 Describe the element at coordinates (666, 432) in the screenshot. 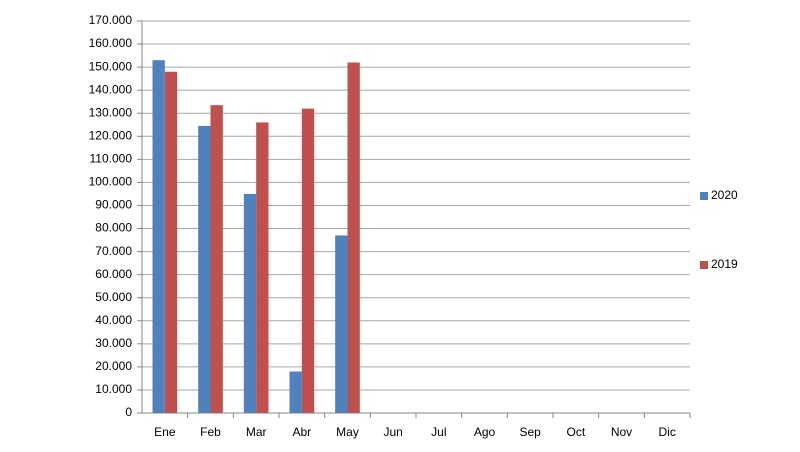

I see `x-tick-label: Dic` at that location.